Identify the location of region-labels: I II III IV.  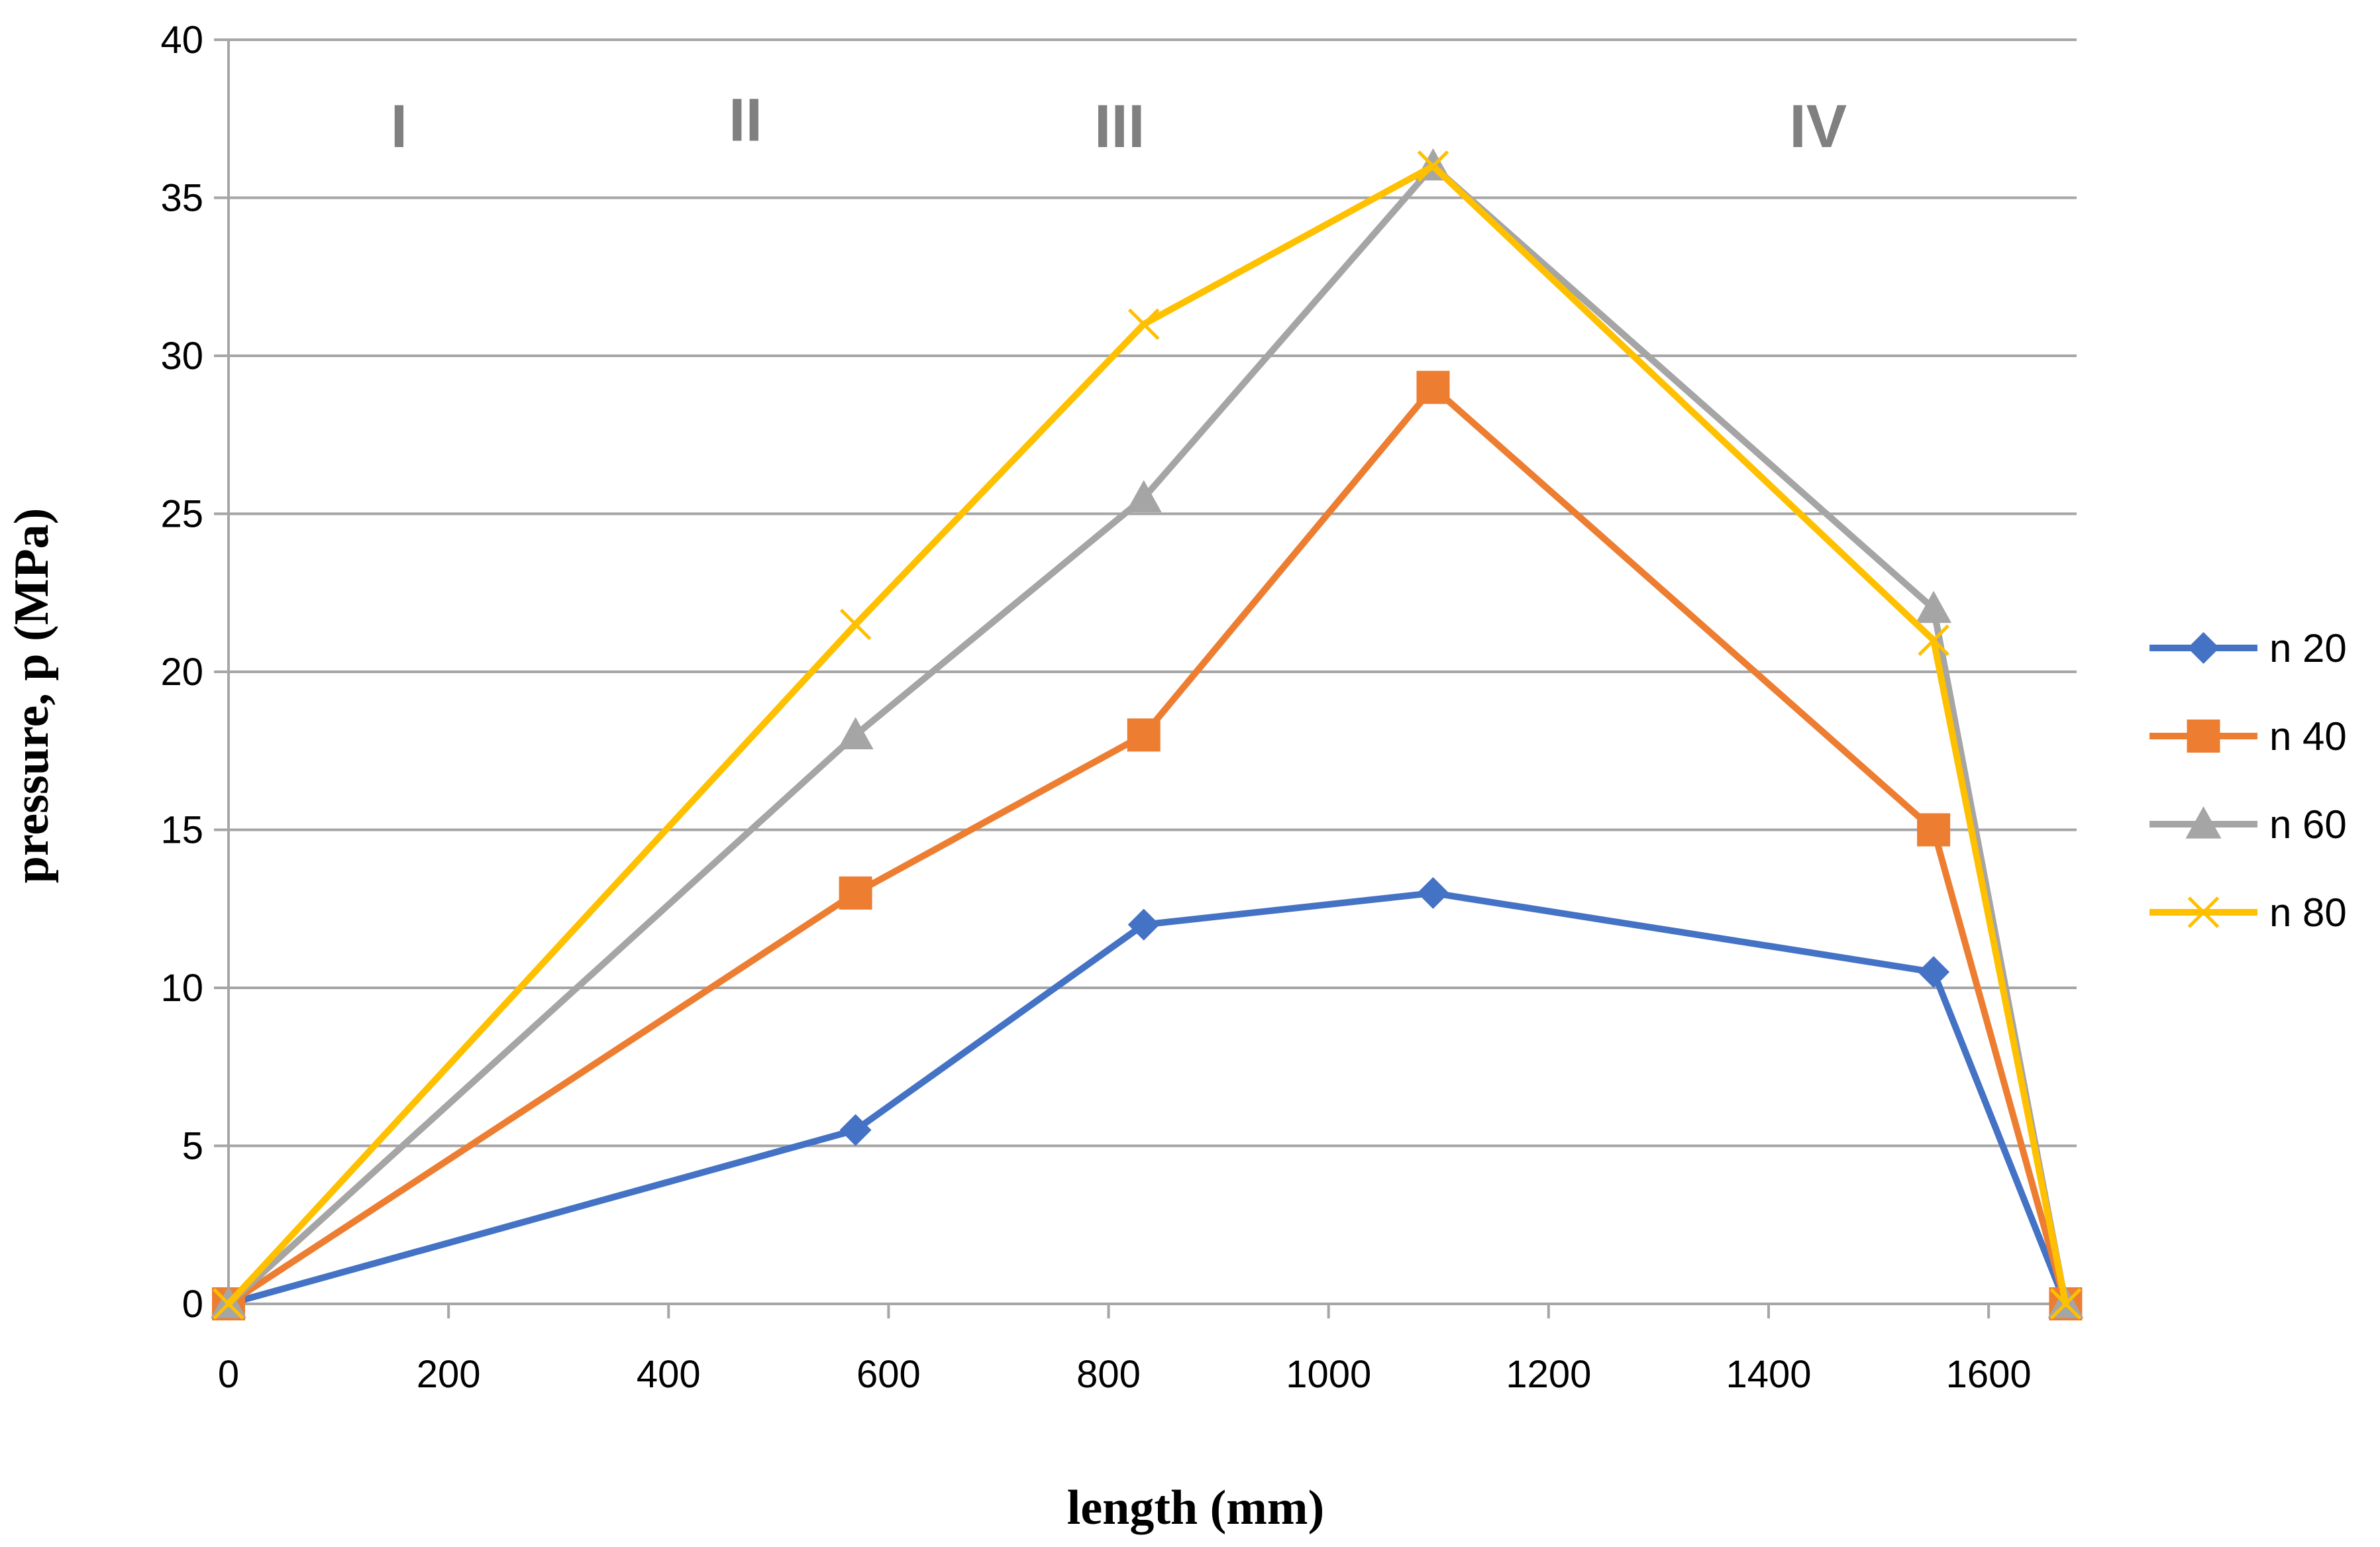
(1119, 124).